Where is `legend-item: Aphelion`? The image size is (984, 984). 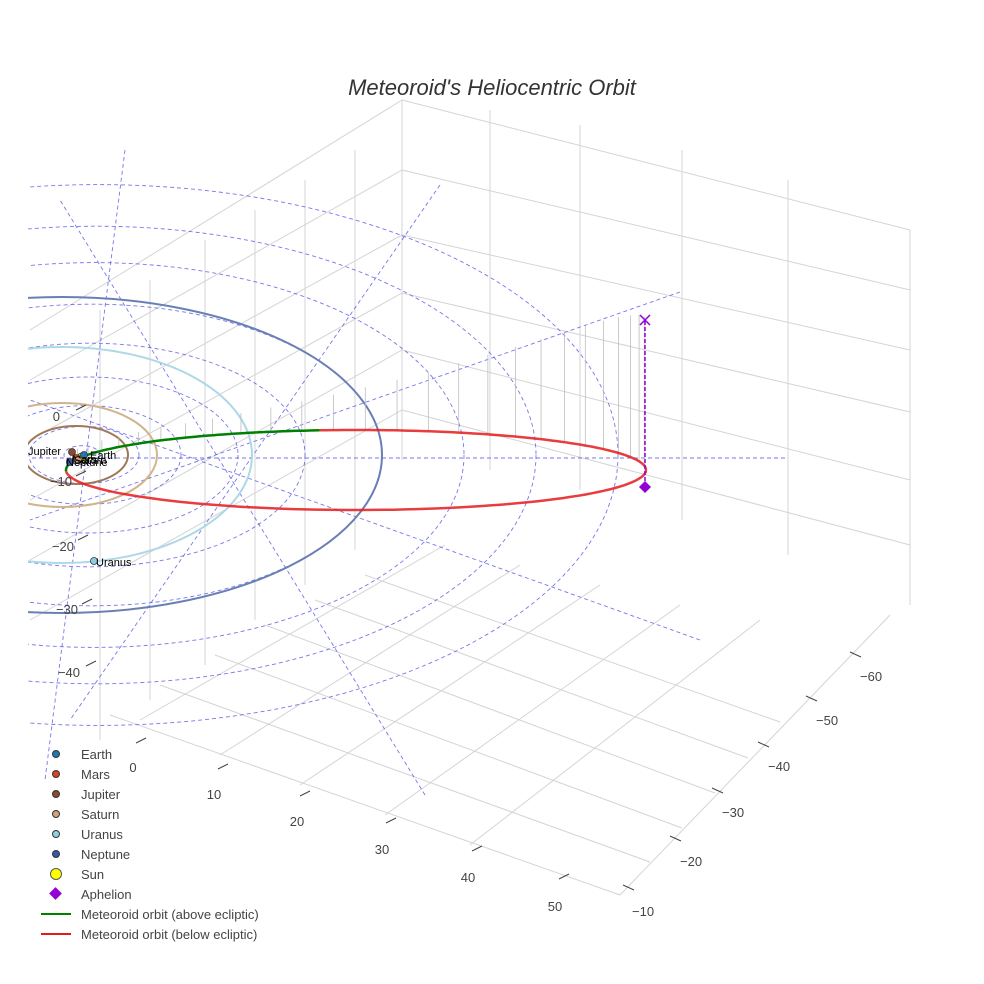
legend-item: Aphelion is located at coordinates (149, 894).